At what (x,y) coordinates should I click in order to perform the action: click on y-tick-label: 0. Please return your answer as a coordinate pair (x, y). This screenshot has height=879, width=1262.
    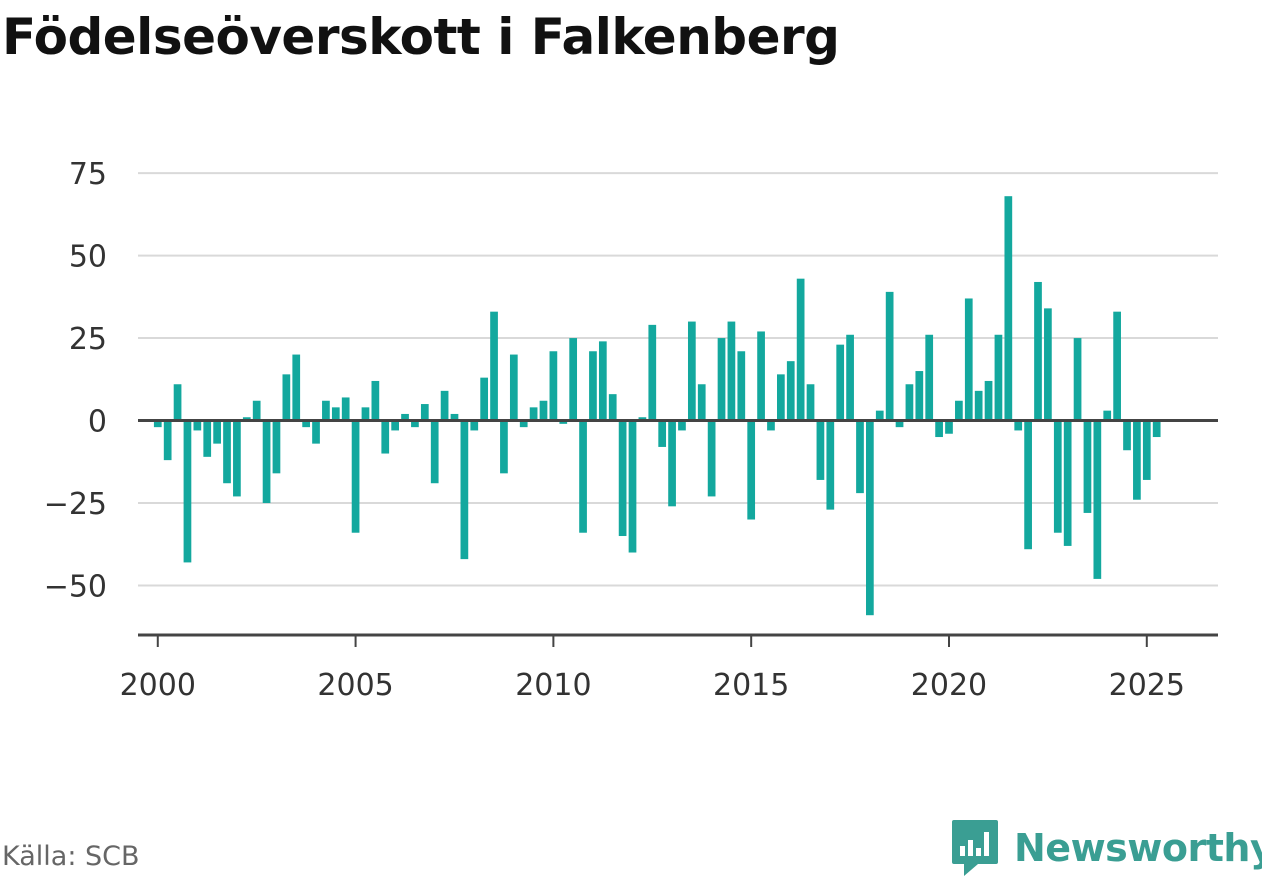
    Looking at the image, I should click on (97, 422).